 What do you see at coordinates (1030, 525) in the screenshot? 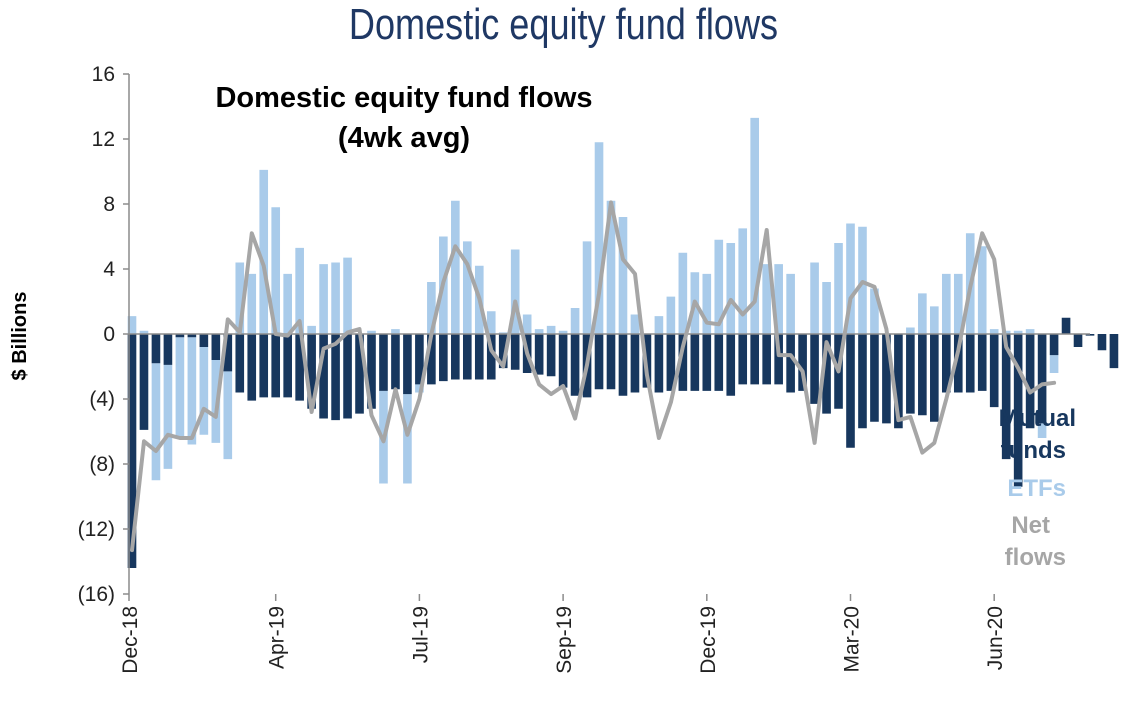
I see `legend-net-flows-line1: Net` at bounding box center [1030, 525].